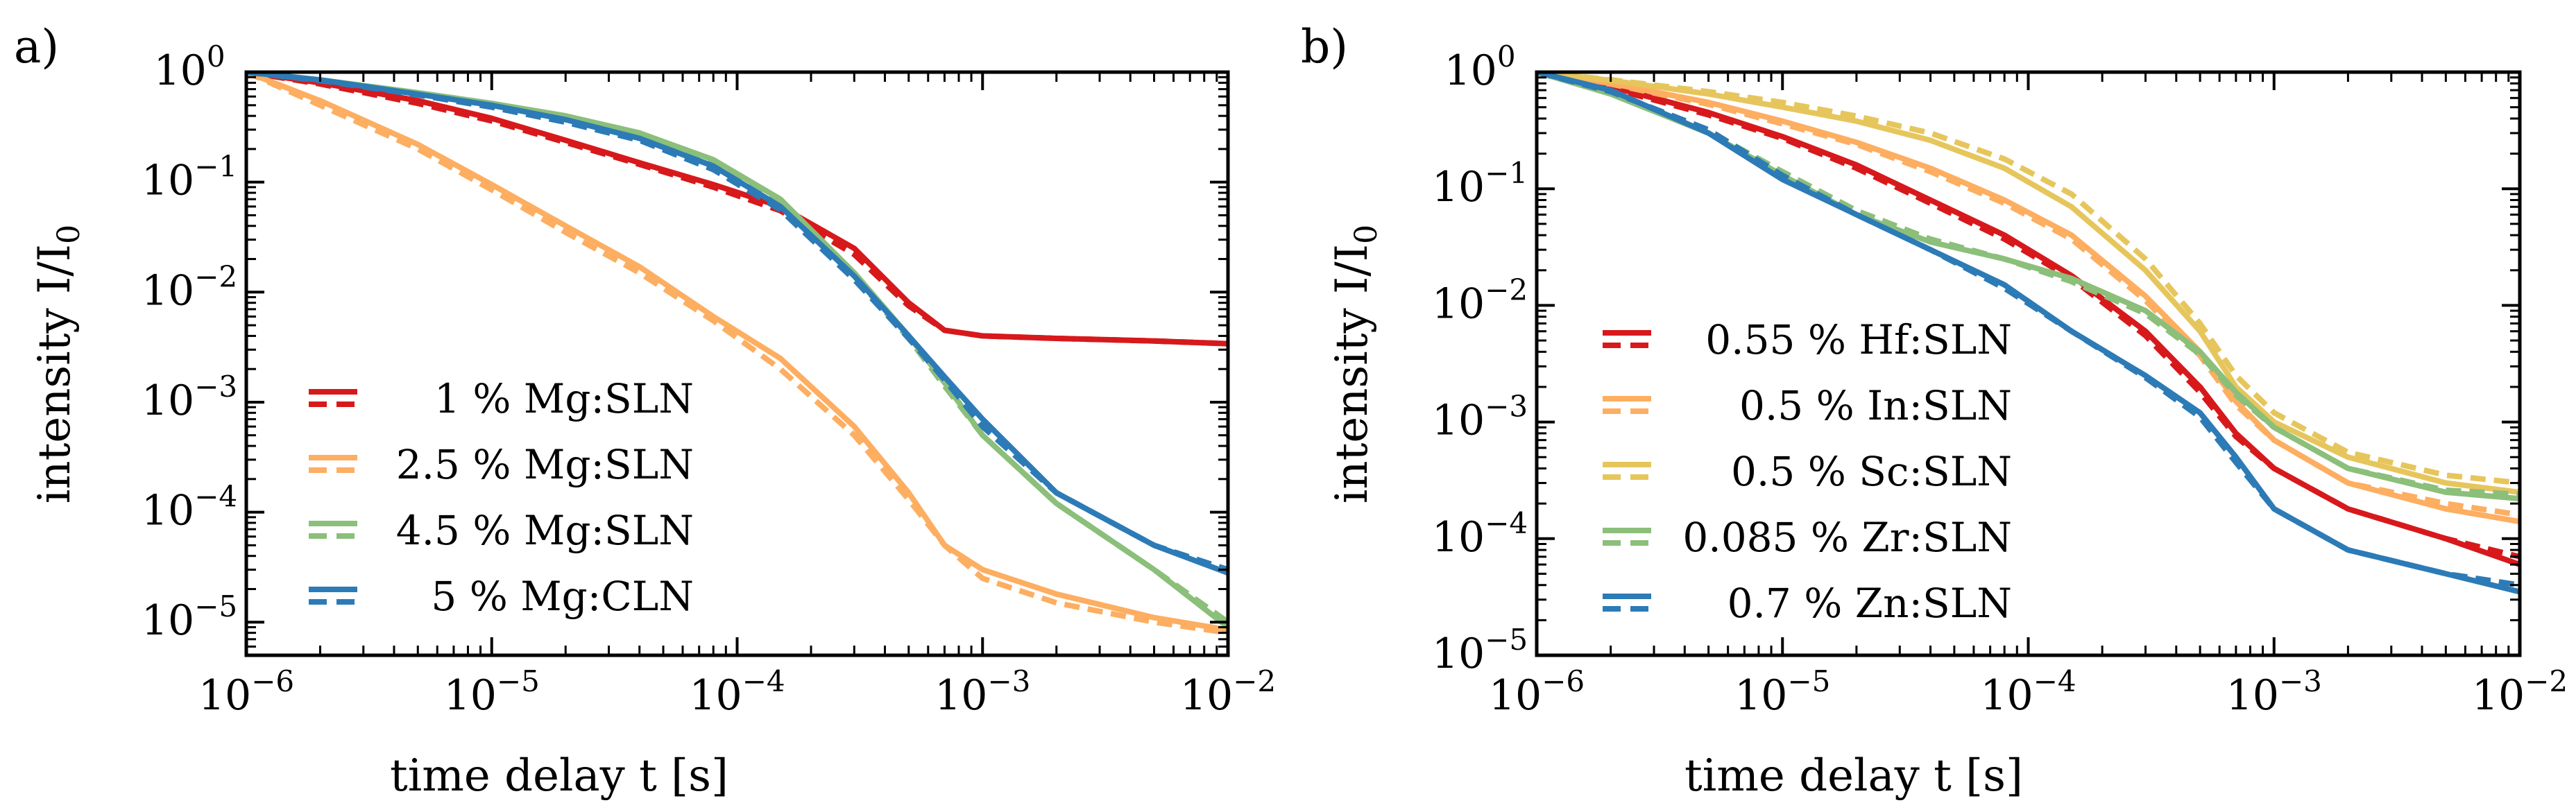  I want to click on panel-a-y-tick-label: 10⁰, so click(189, 67).